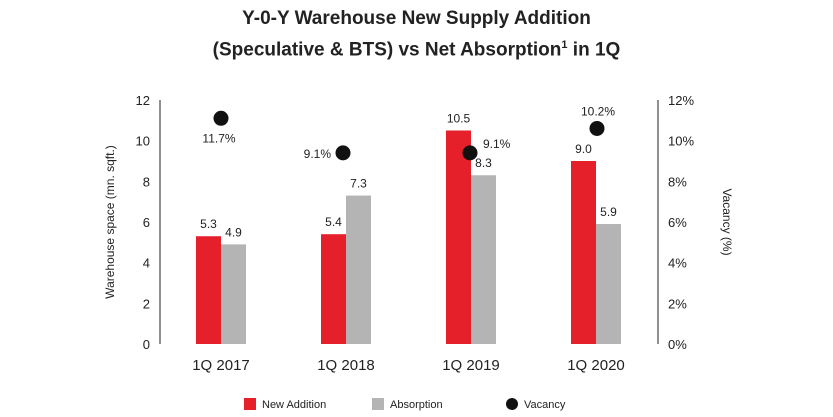 The image size is (833, 417). I want to click on y2-tick-label: 8%, so click(677, 181).